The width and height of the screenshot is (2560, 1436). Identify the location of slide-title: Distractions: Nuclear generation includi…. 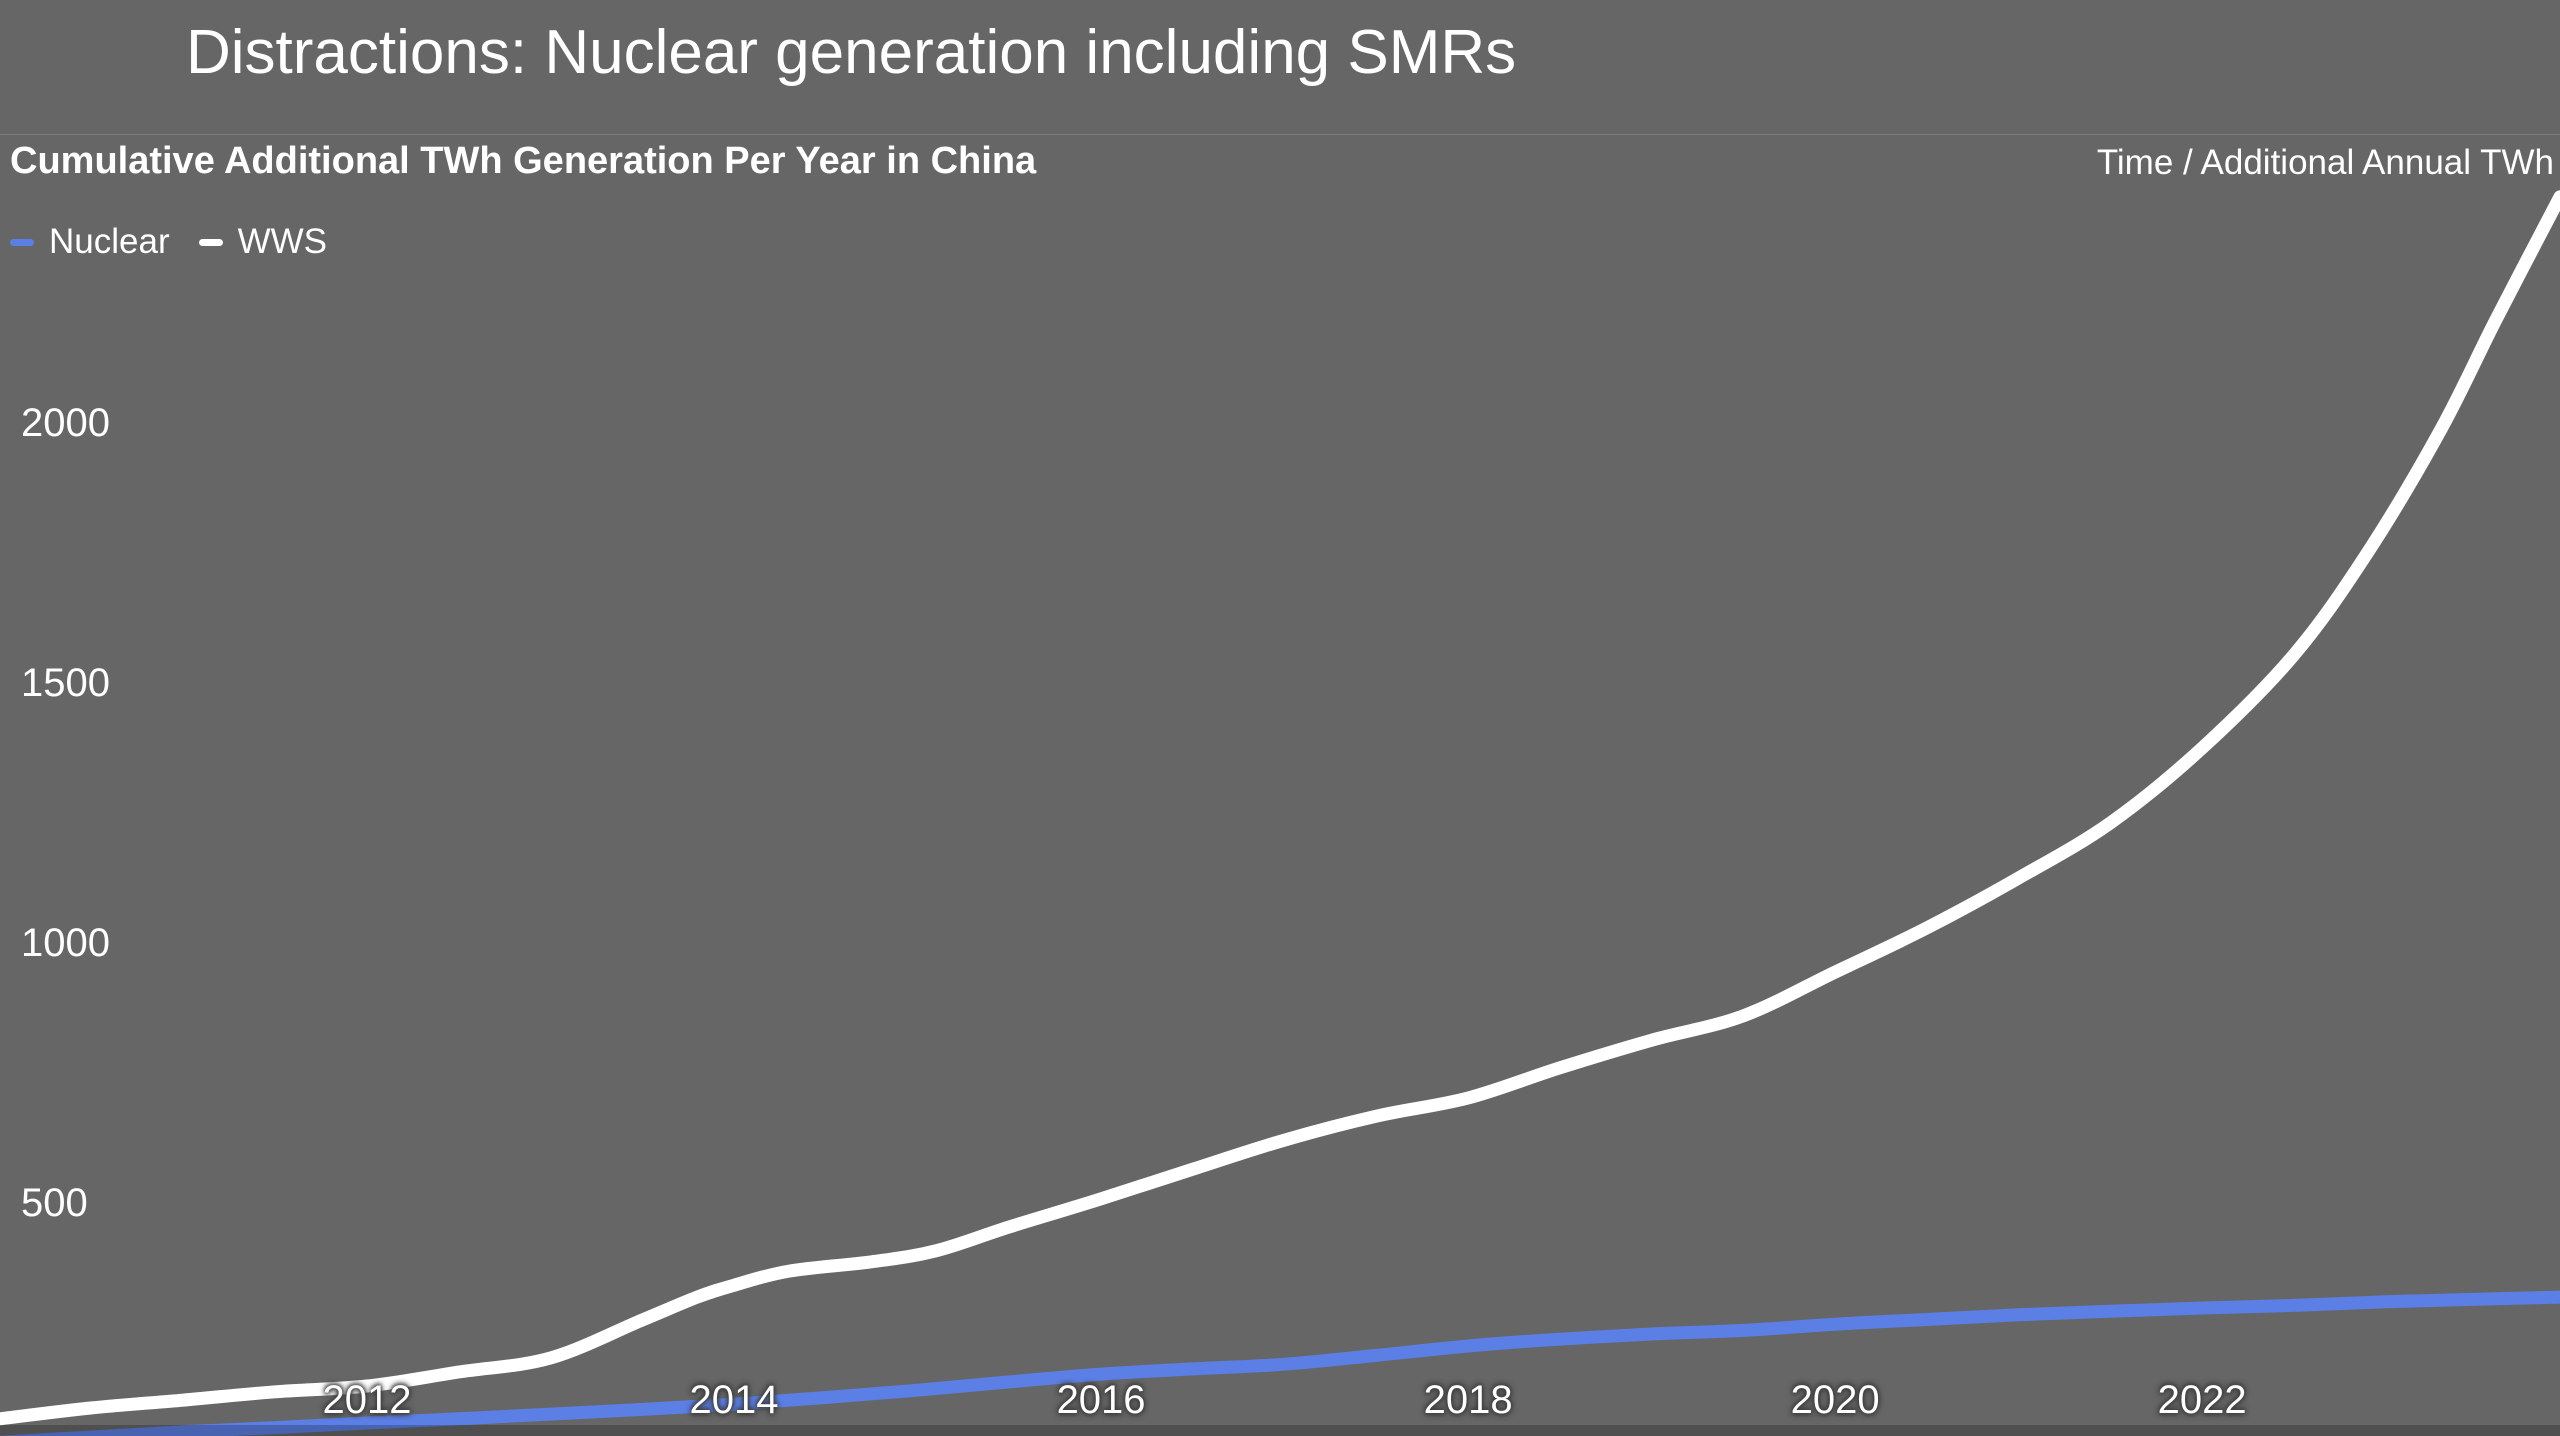
(851, 52).